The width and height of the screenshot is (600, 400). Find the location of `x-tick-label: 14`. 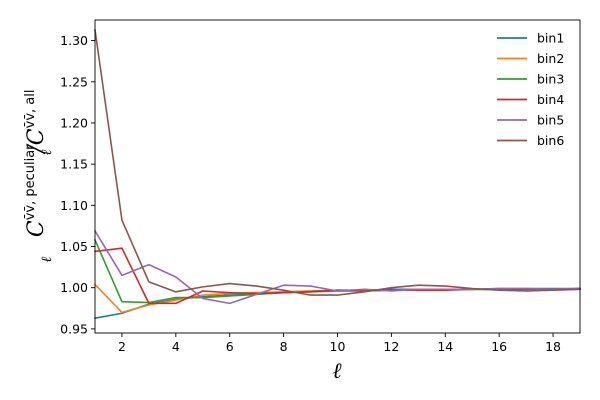

x-tick-label: 14 is located at coordinates (445, 346).